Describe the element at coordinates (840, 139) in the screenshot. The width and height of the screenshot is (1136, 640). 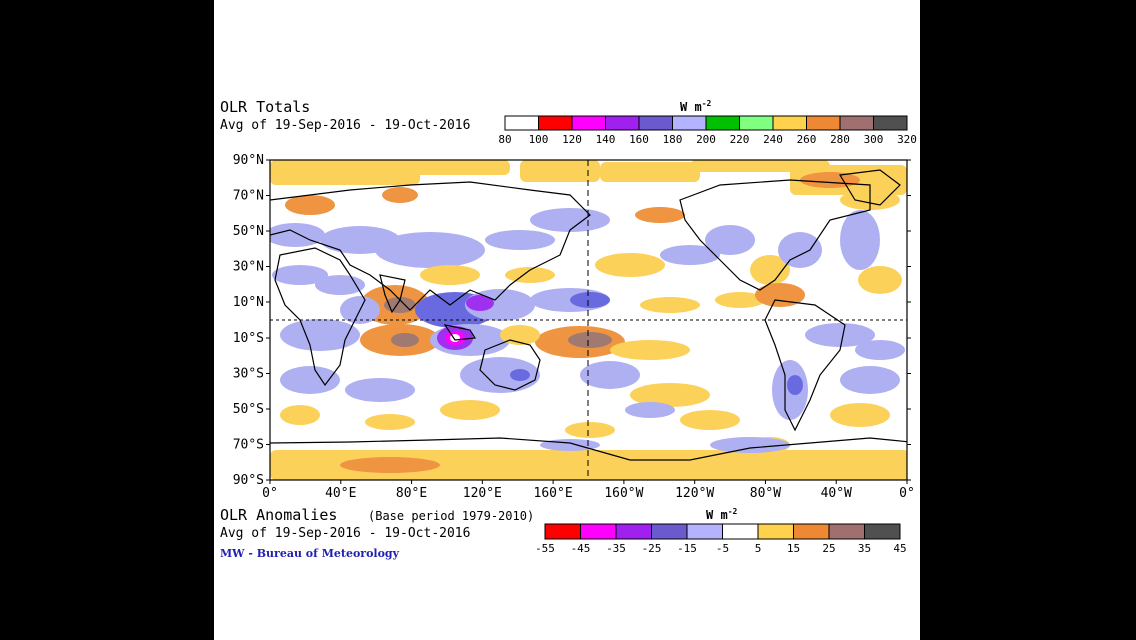
I see `totals-scale-label: 280` at that location.